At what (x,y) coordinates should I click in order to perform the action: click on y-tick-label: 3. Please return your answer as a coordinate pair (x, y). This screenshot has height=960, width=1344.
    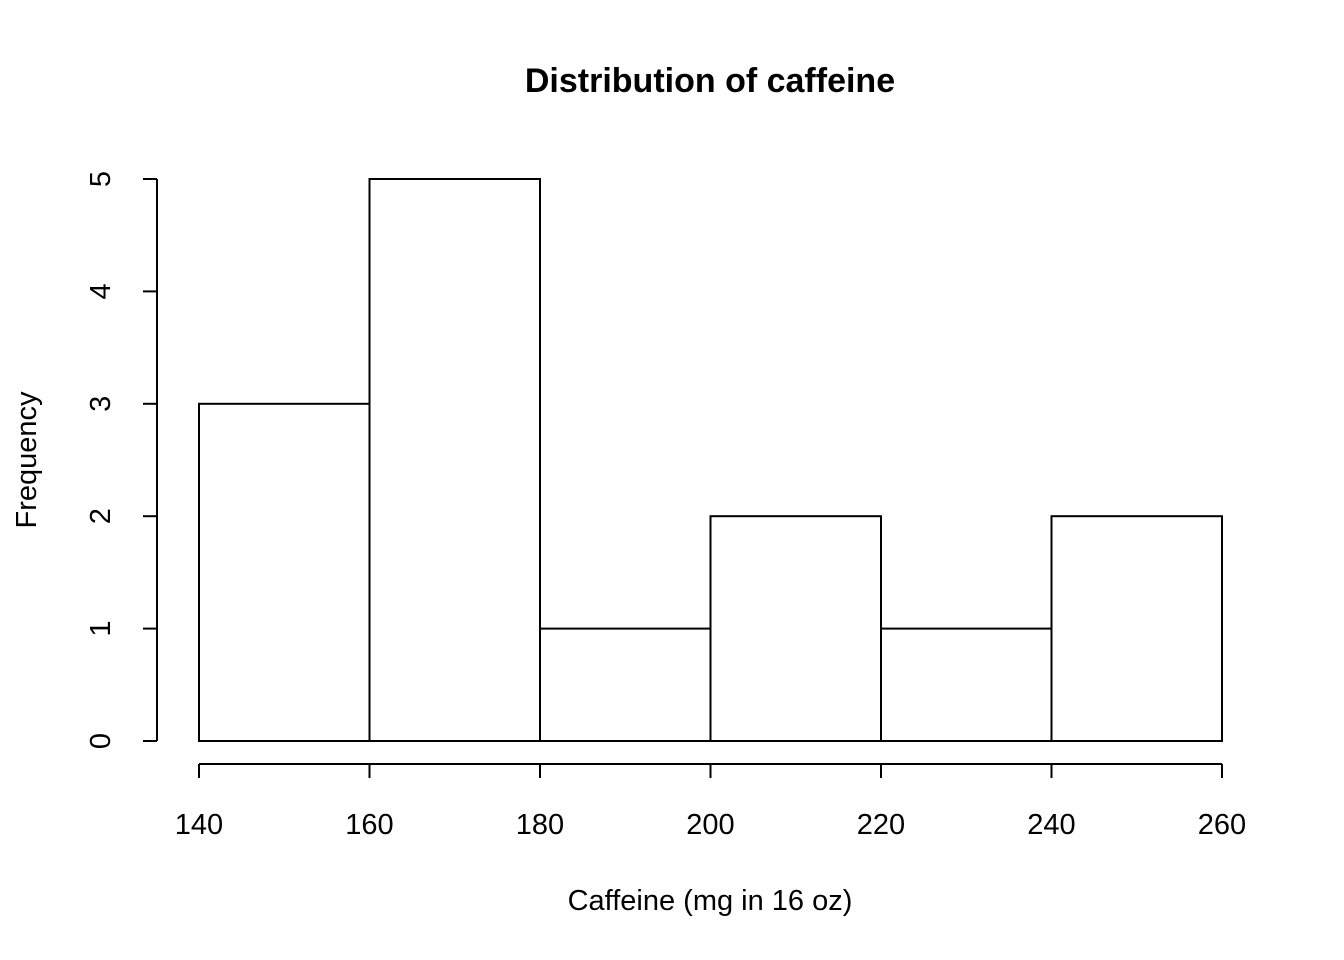
    Looking at the image, I should click on (101, 404).